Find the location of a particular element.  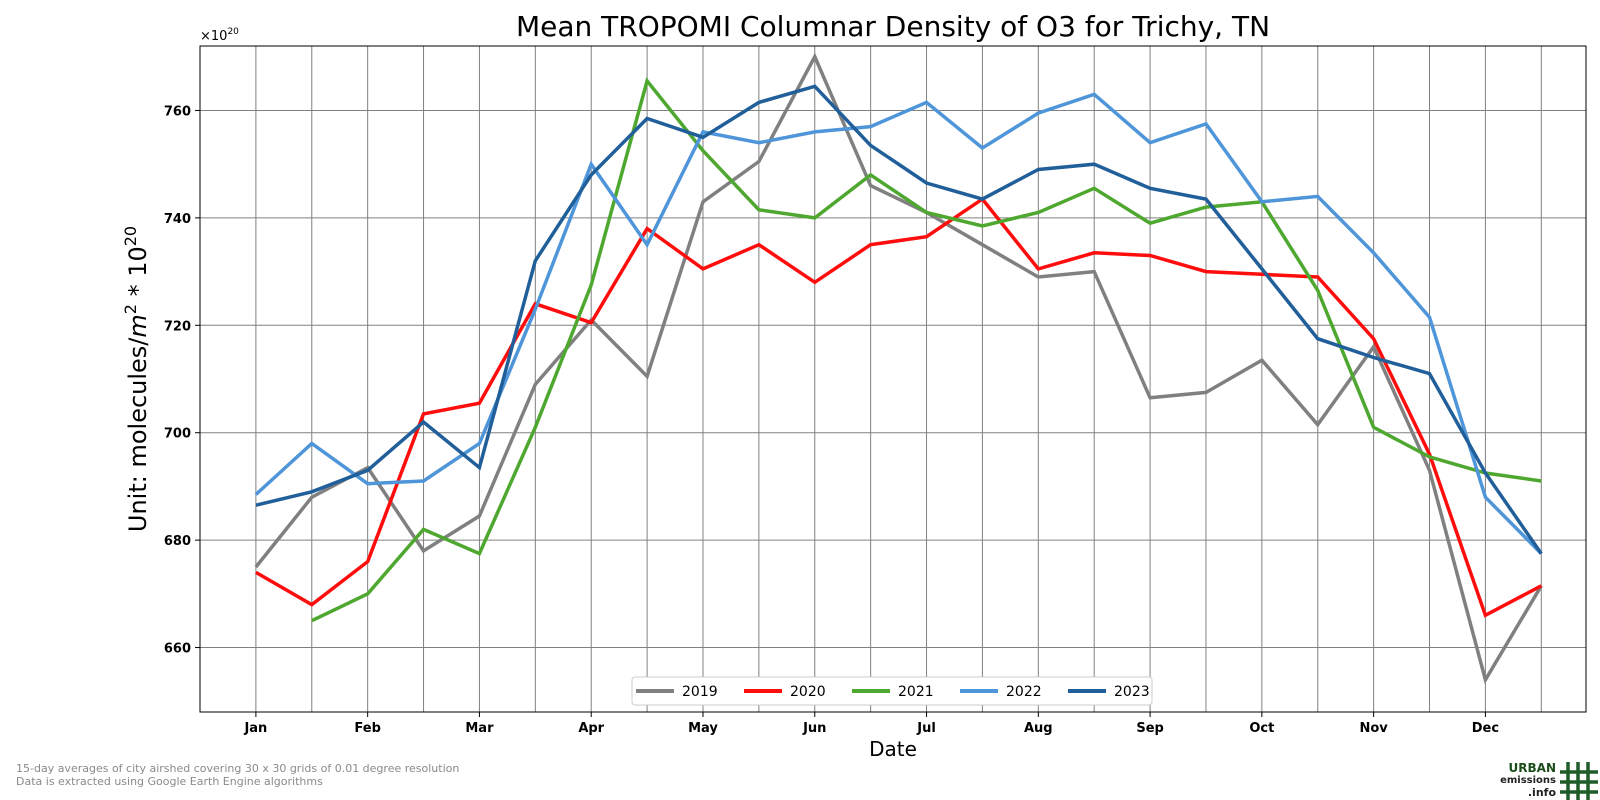

y-tick-label: 720 is located at coordinates (177, 326).